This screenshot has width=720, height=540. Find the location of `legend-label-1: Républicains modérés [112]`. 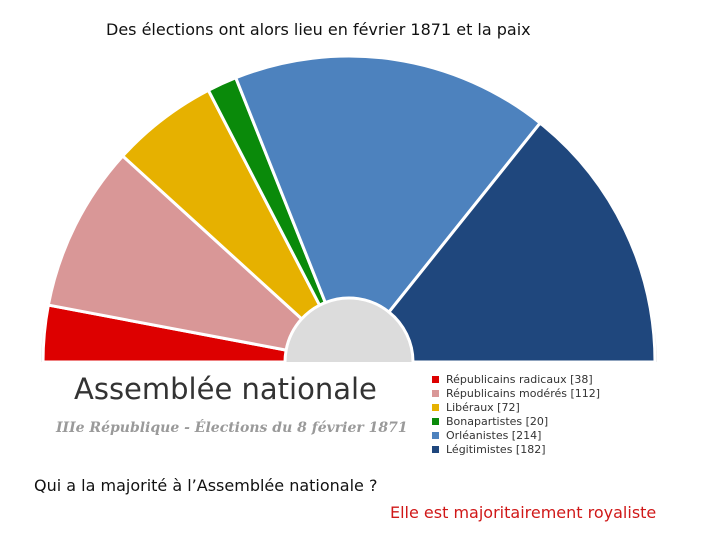

legend-label-1: Républicains modérés [112] is located at coordinates (523, 393).